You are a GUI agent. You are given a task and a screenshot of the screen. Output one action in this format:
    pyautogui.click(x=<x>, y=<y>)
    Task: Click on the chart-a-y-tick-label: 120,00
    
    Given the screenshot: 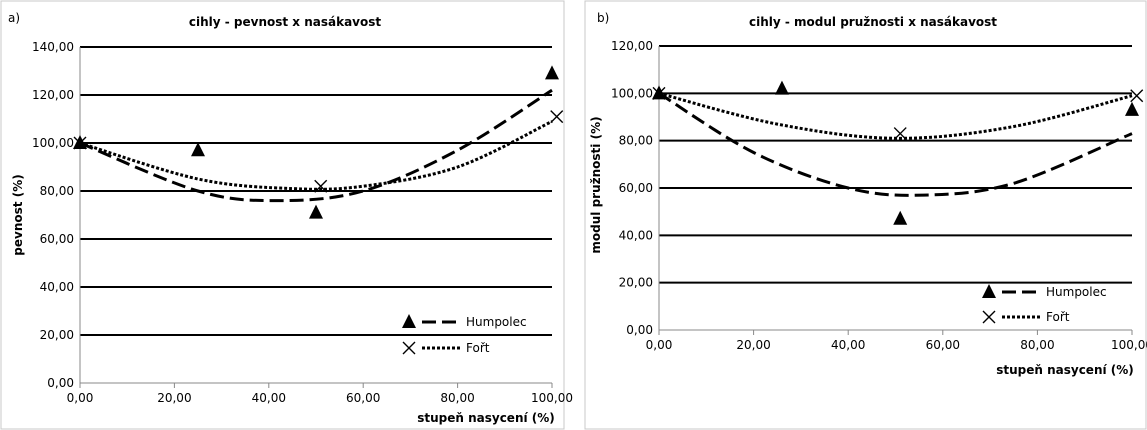 What is the action you would take?
    pyautogui.click(x=53, y=95)
    